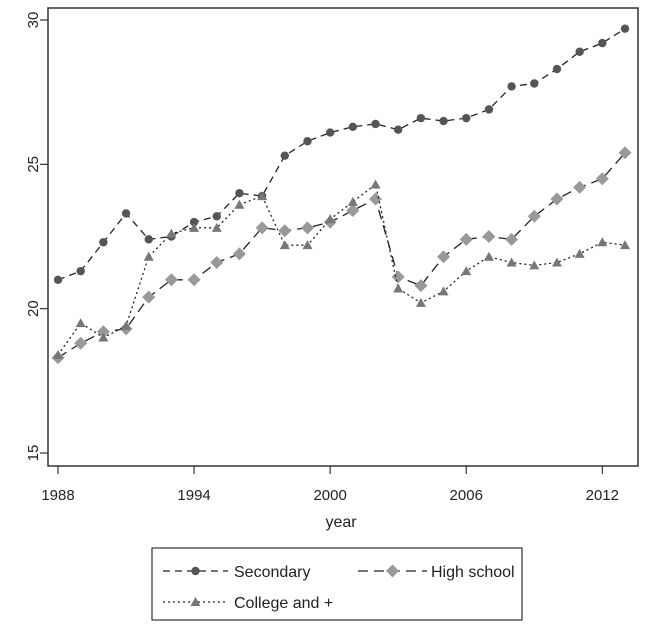 Image resolution: width=647 pixels, height=631 pixels. I want to click on y-tick-label: 30, so click(33, 20).